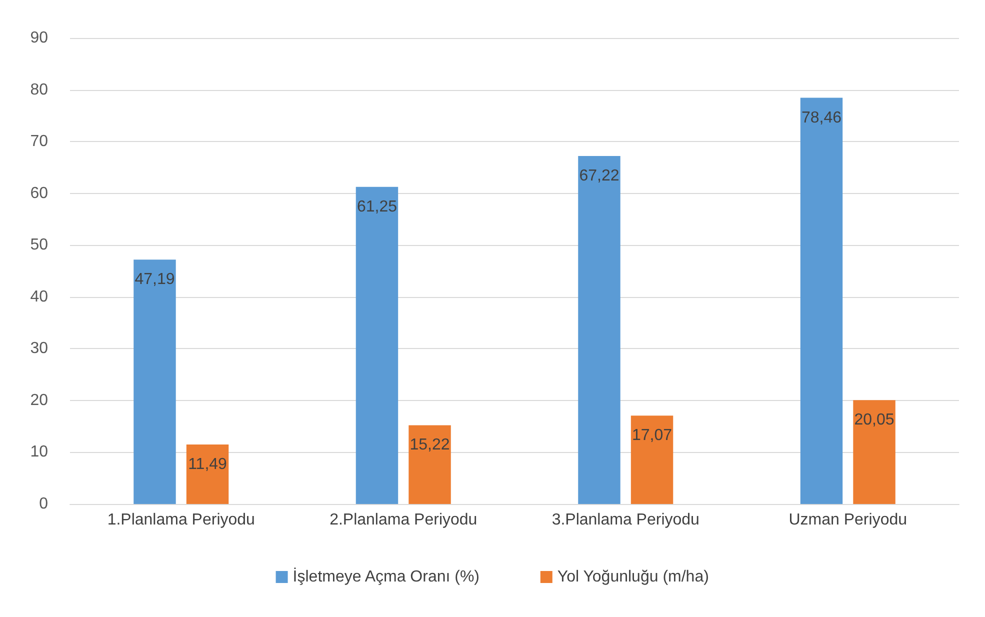 The width and height of the screenshot is (985, 617). I want to click on y-tick-label: 20, so click(39, 400).